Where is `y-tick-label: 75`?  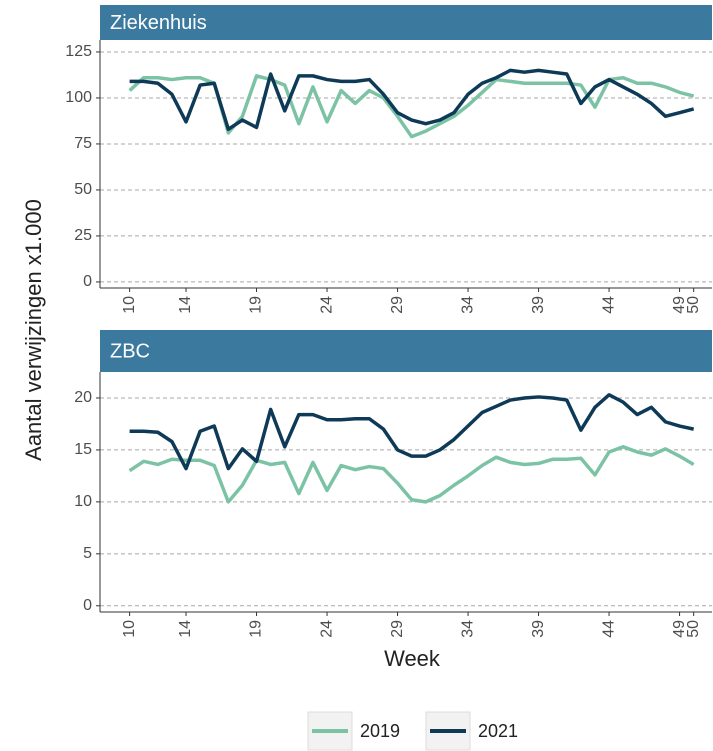 y-tick-label: 75 is located at coordinates (83, 143).